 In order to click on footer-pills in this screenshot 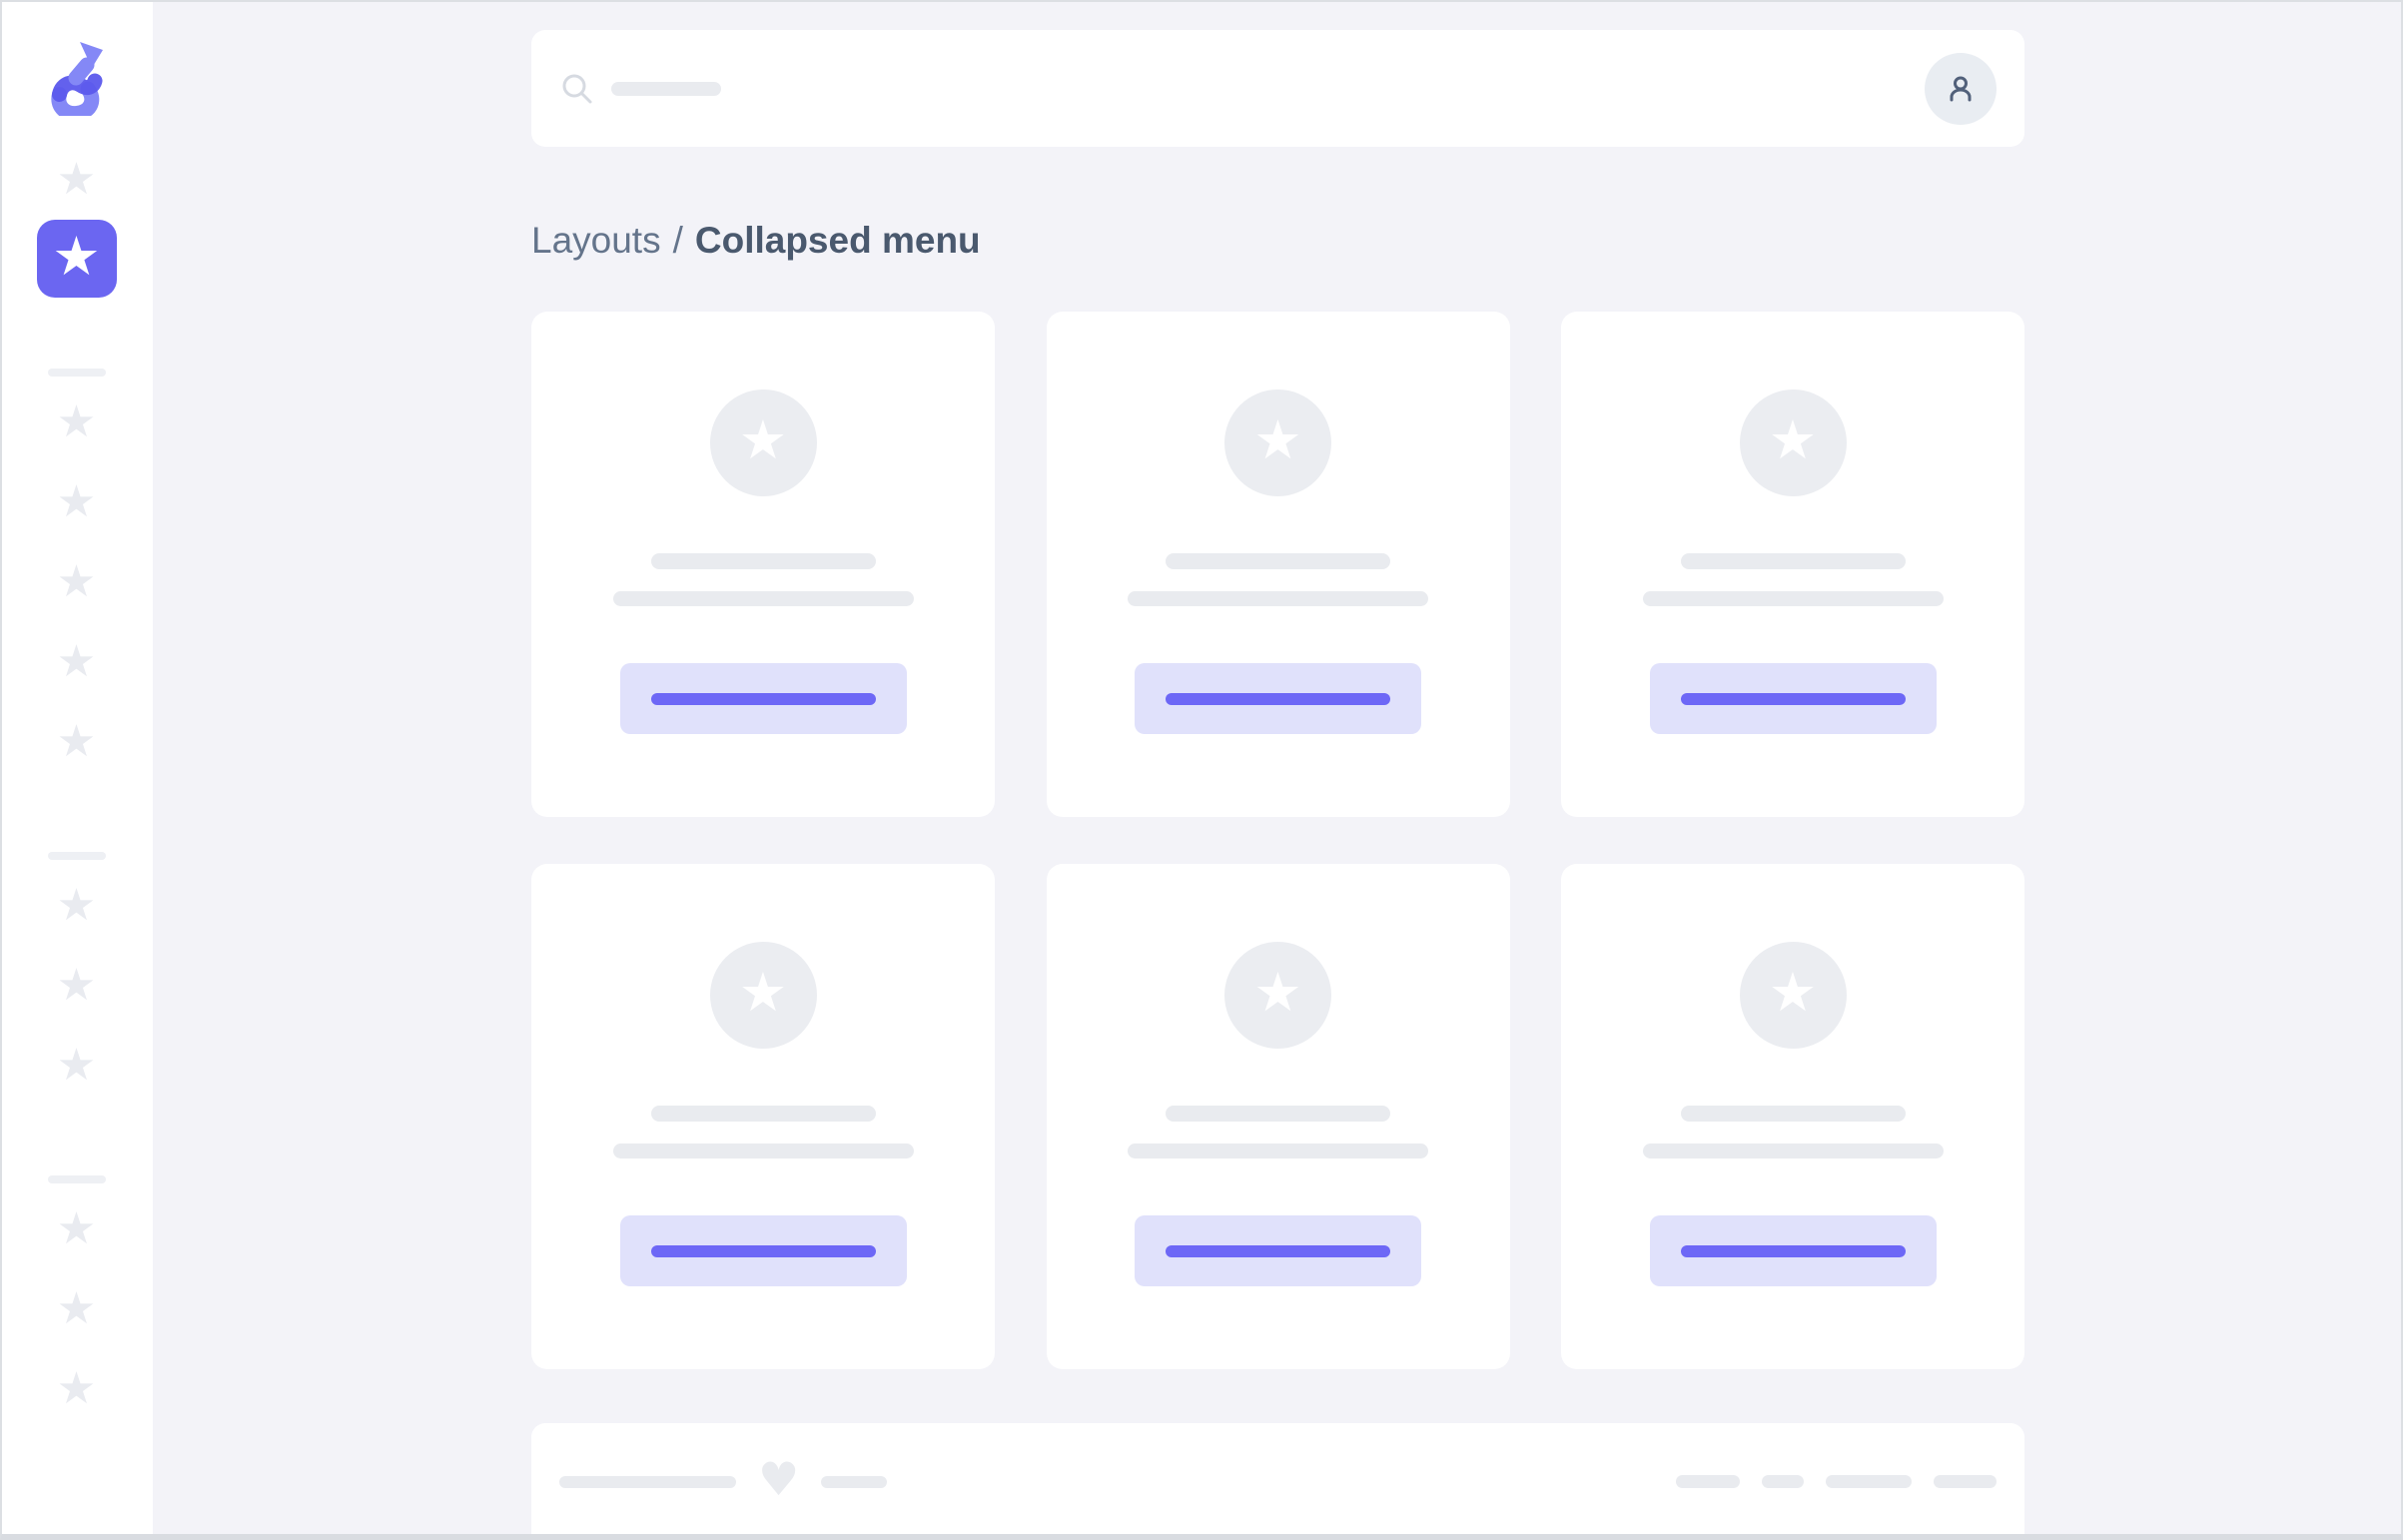, I will do `click(1836, 1482)`.